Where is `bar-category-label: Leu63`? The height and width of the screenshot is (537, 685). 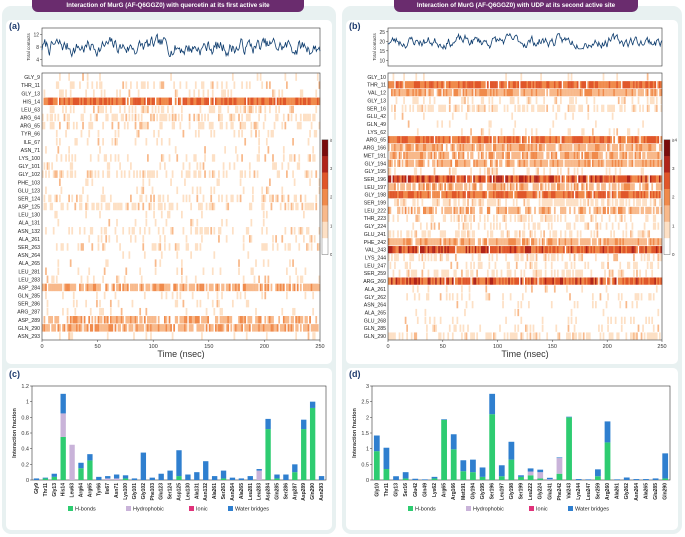 bar-category-label: Leu63 is located at coordinates (73, 490).